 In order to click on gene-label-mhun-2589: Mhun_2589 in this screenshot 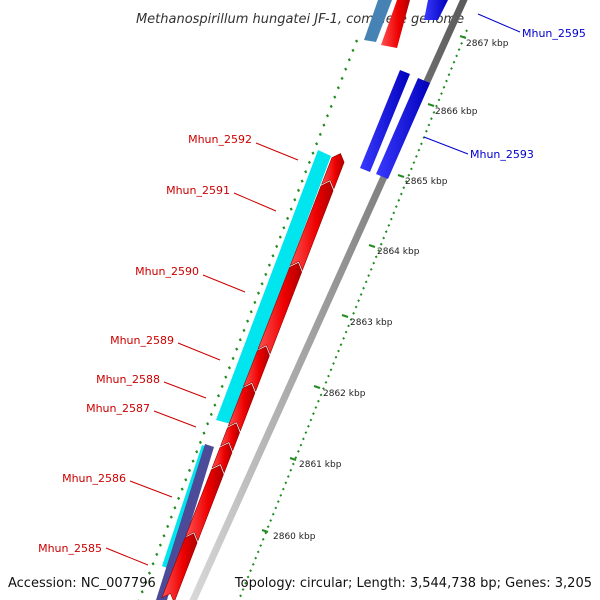, I will do `click(142, 340)`.